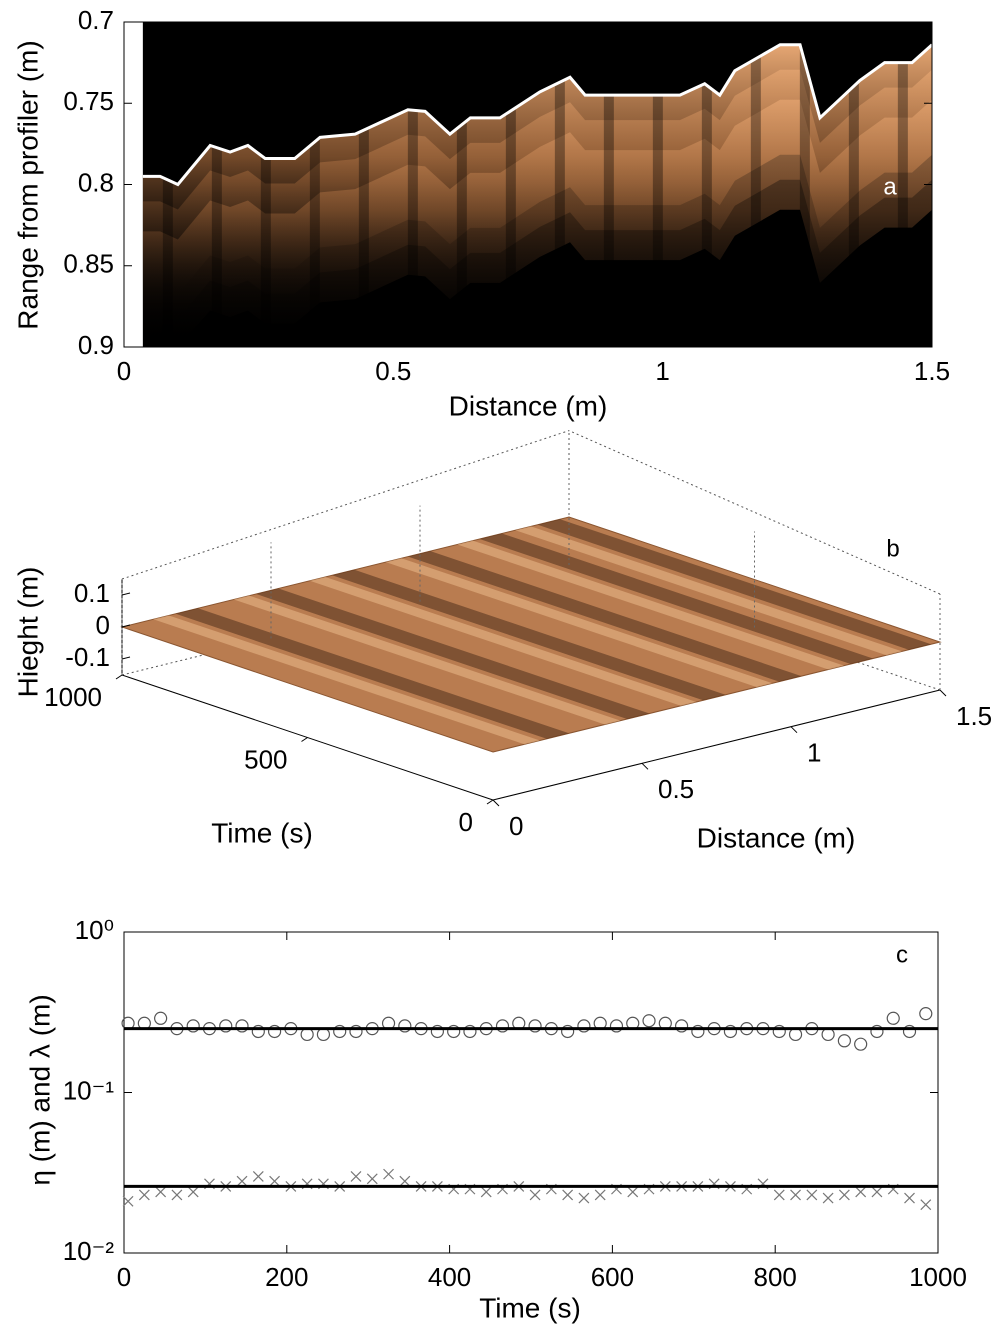 The width and height of the screenshot is (1005, 1338). I want to click on x-tick-label: 600, so click(612, 1277).